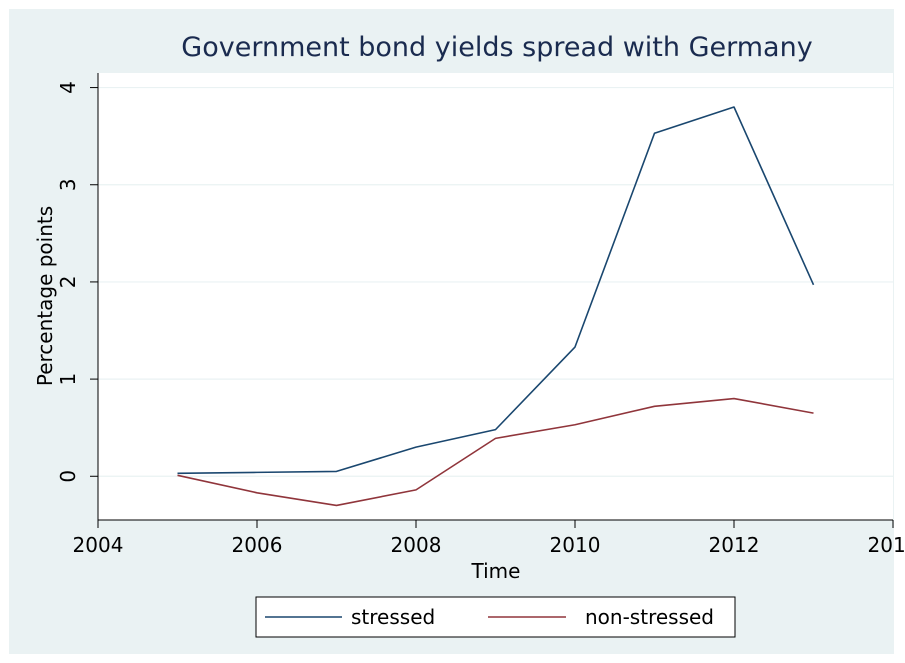  What do you see at coordinates (257, 545) in the screenshot?
I see `x-tick-label: 2006` at bounding box center [257, 545].